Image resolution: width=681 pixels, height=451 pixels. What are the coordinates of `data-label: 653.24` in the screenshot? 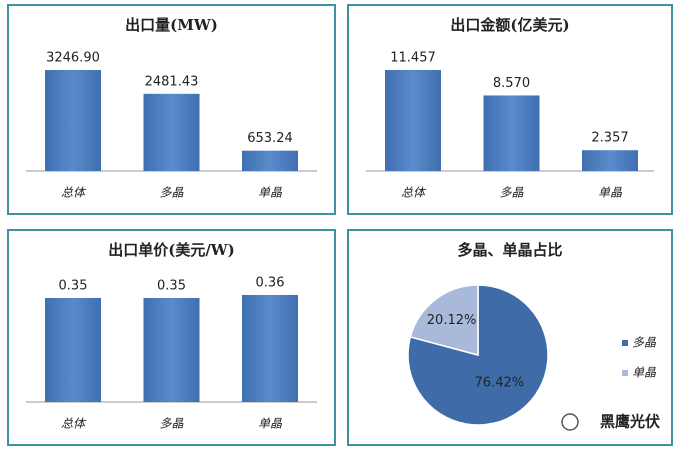 It's located at (270, 138).